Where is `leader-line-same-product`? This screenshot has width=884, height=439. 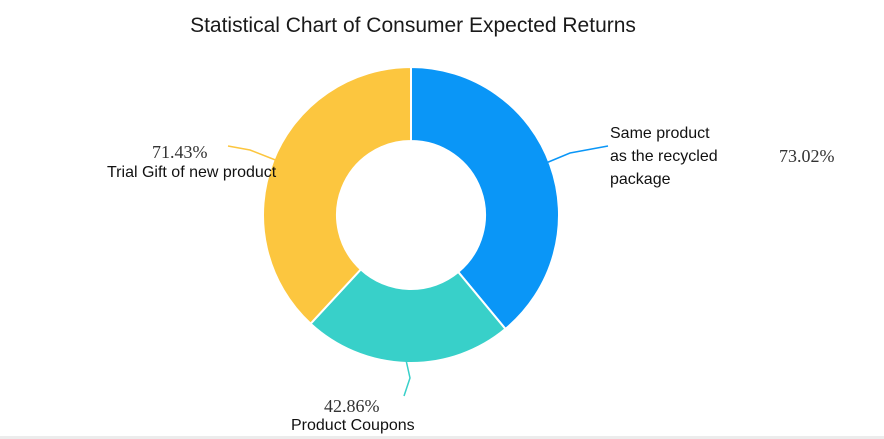
leader-line-same-product is located at coordinates (577, 154).